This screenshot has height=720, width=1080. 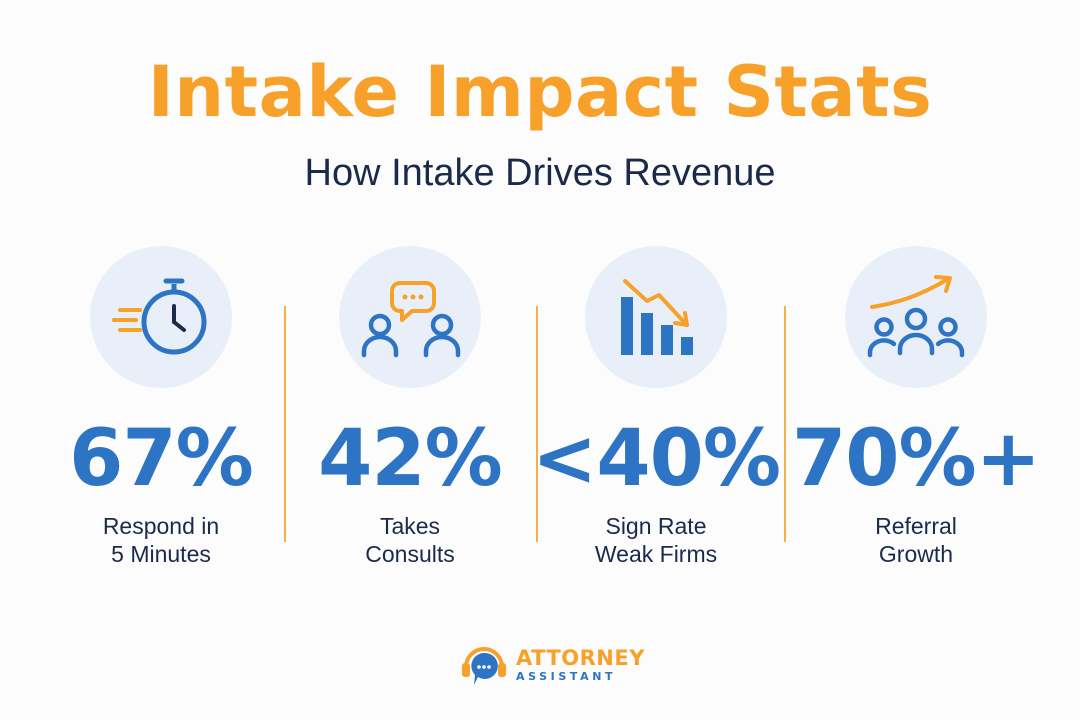 What do you see at coordinates (916, 526) in the screenshot?
I see `stat-label-line1: Referral` at bounding box center [916, 526].